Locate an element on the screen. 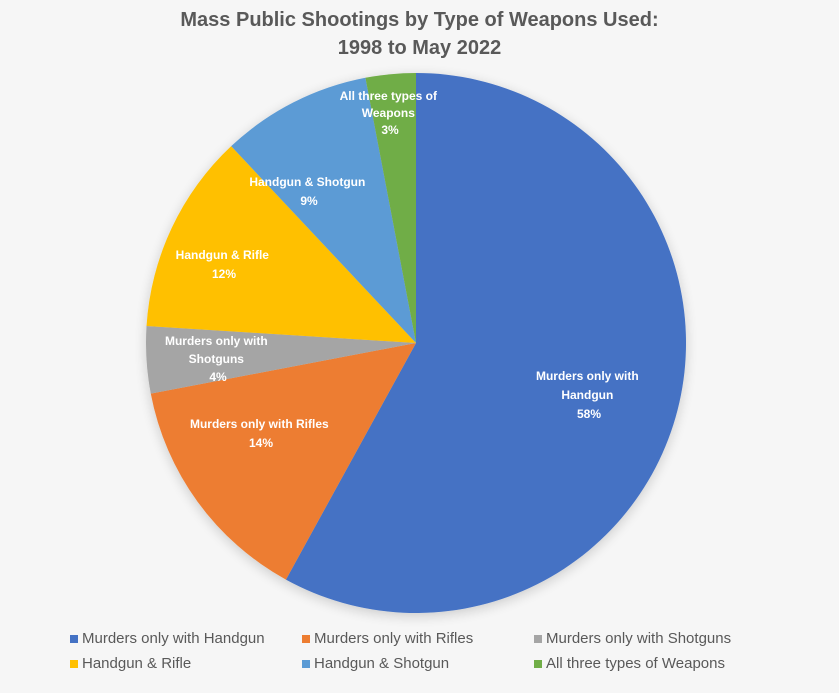 The height and width of the screenshot is (693, 839). label-all-three: All three types of Weapons 3% is located at coordinates (390, 113).